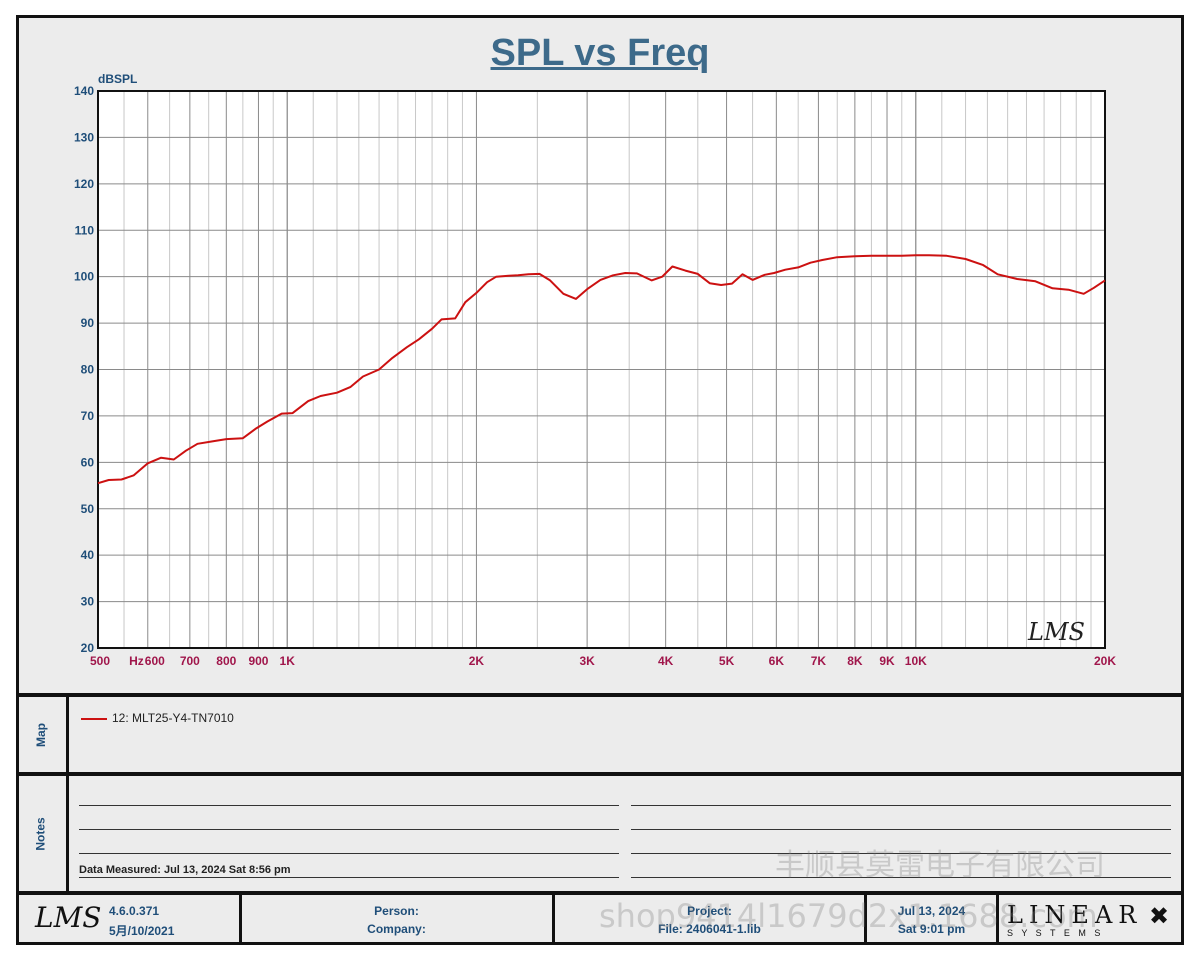 Image resolution: width=1200 pixels, height=960 pixels. What do you see at coordinates (88, 323) in the screenshot?
I see `y-tick-label: 90` at bounding box center [88, 323].